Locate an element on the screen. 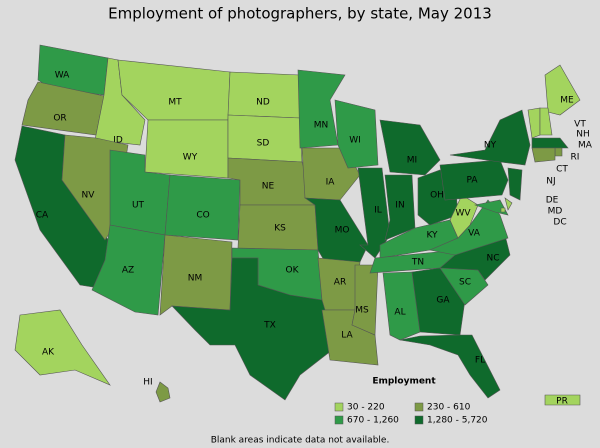  state-label: CT is located at coordinates (562, 170).